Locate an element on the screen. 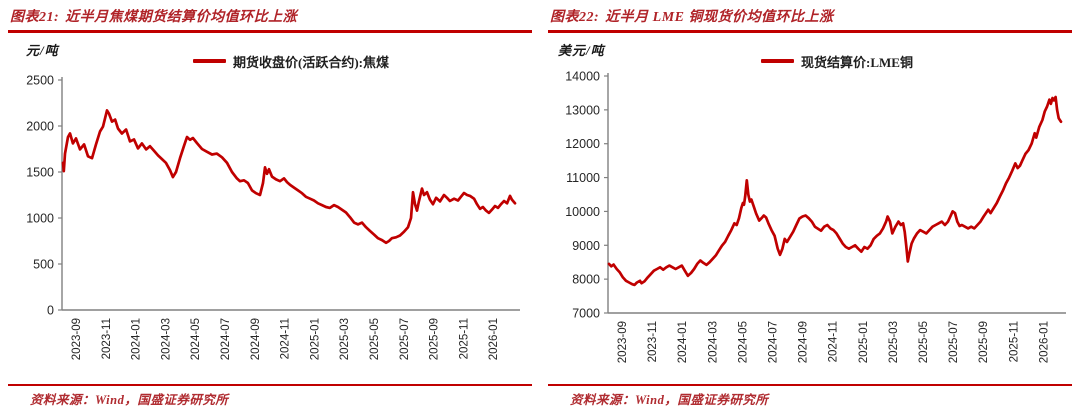  figure-title-text: 近半月 LME 铜现货价均值环比上涨 is located at coordinates (719, 17).